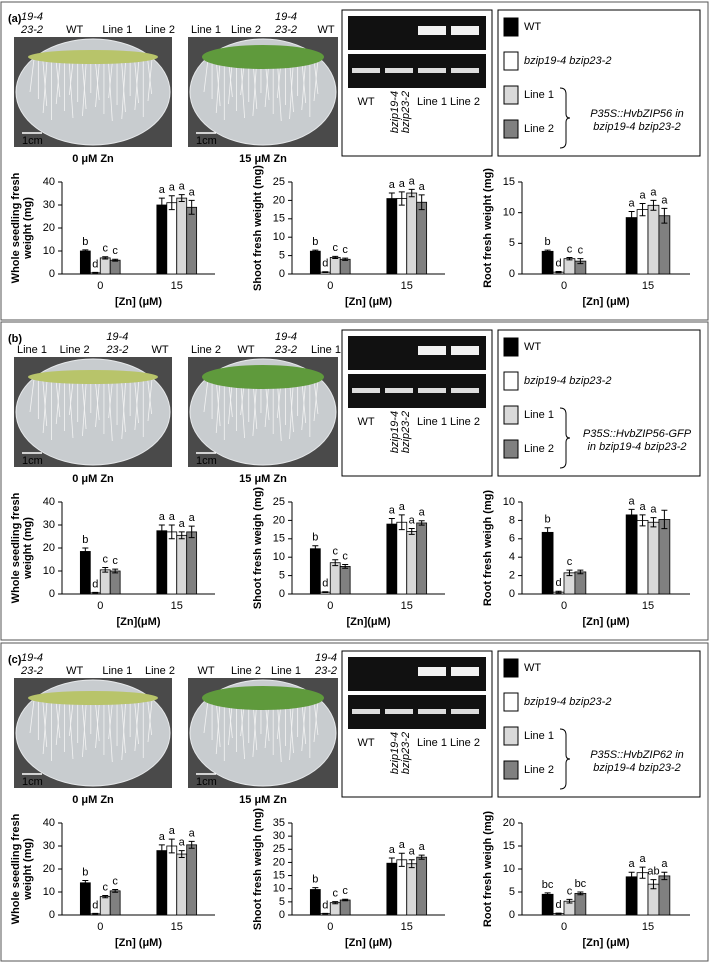  I want to click on panel-label: (c), so click(15, 660).